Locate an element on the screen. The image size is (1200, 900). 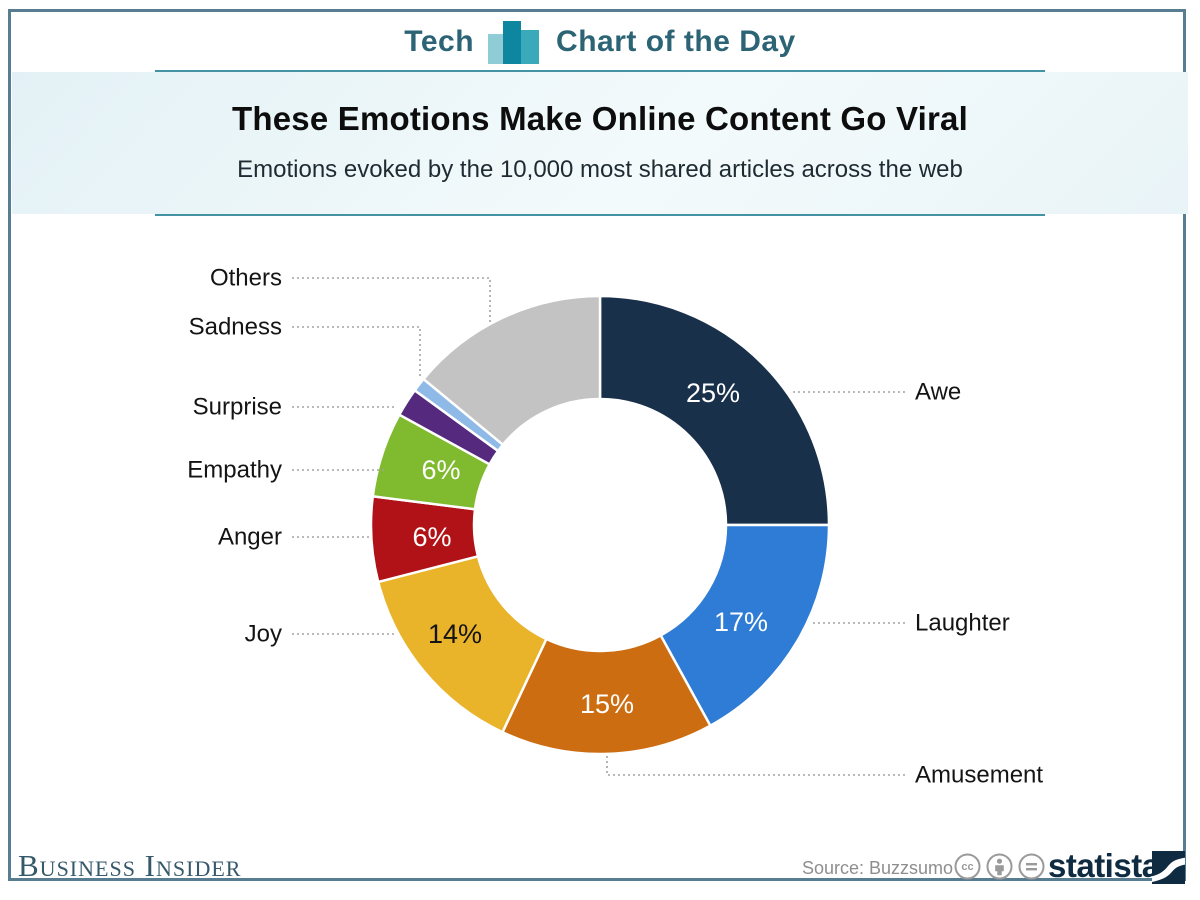
percent-label-awe: 25% is located at coordinates (713, 393).